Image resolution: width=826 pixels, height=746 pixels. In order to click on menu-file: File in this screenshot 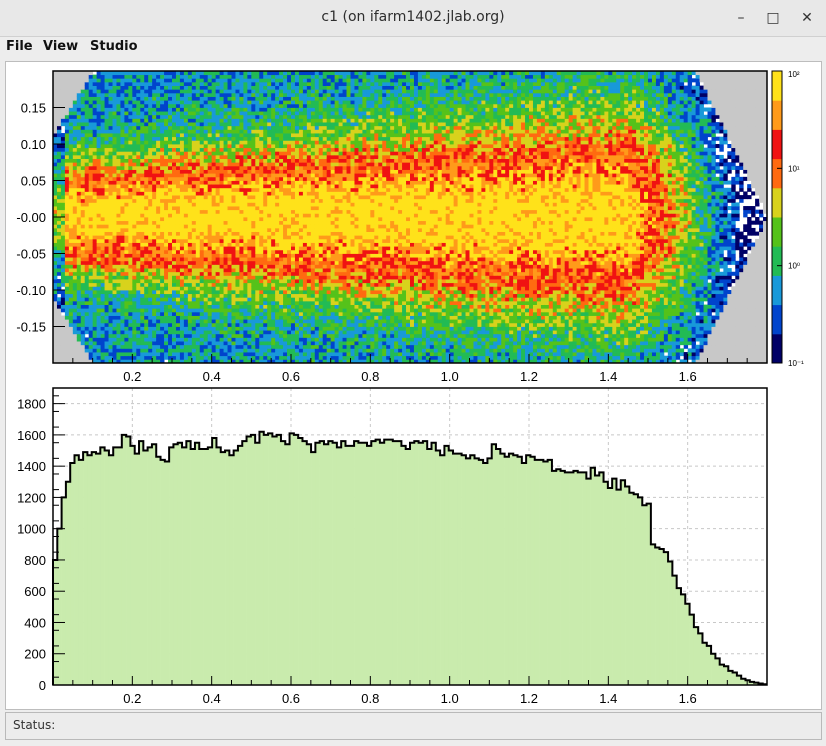, I will do `click(19, 46)`.